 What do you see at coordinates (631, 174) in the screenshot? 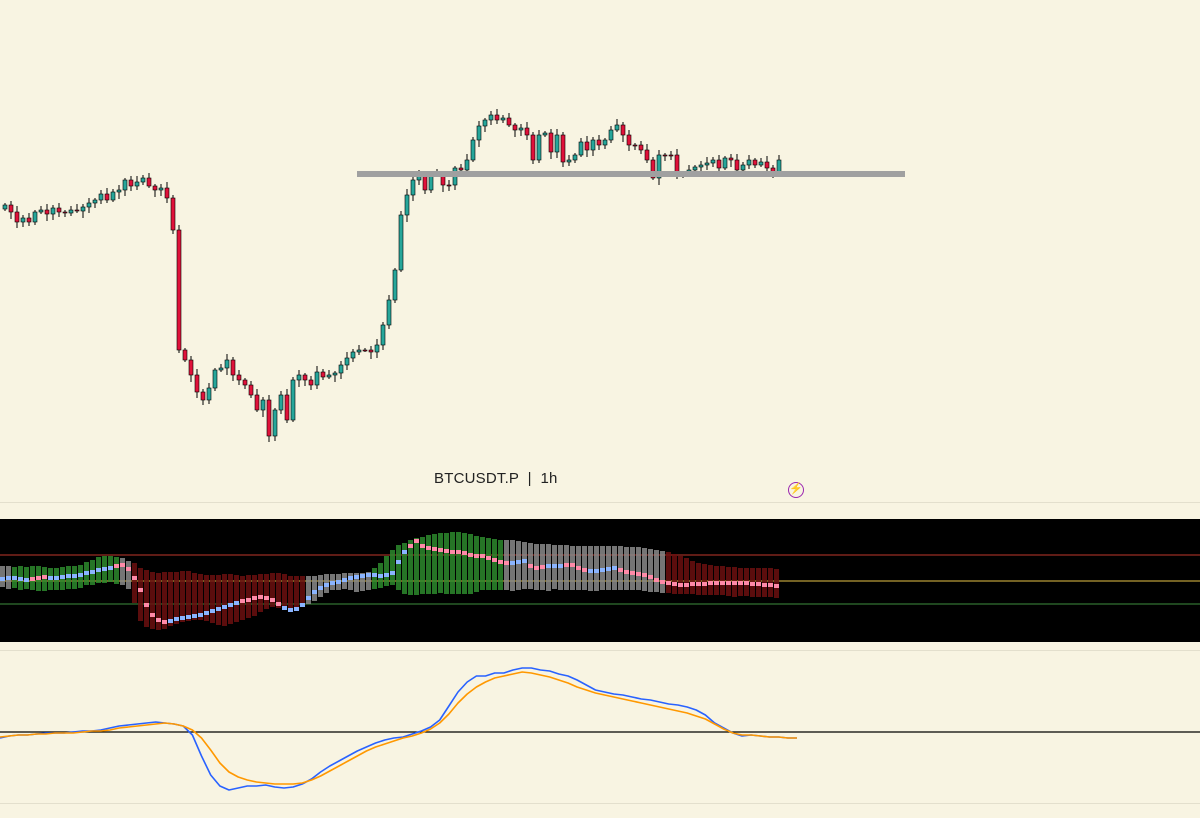
I see `support-line` at bounding box center [631, 174].